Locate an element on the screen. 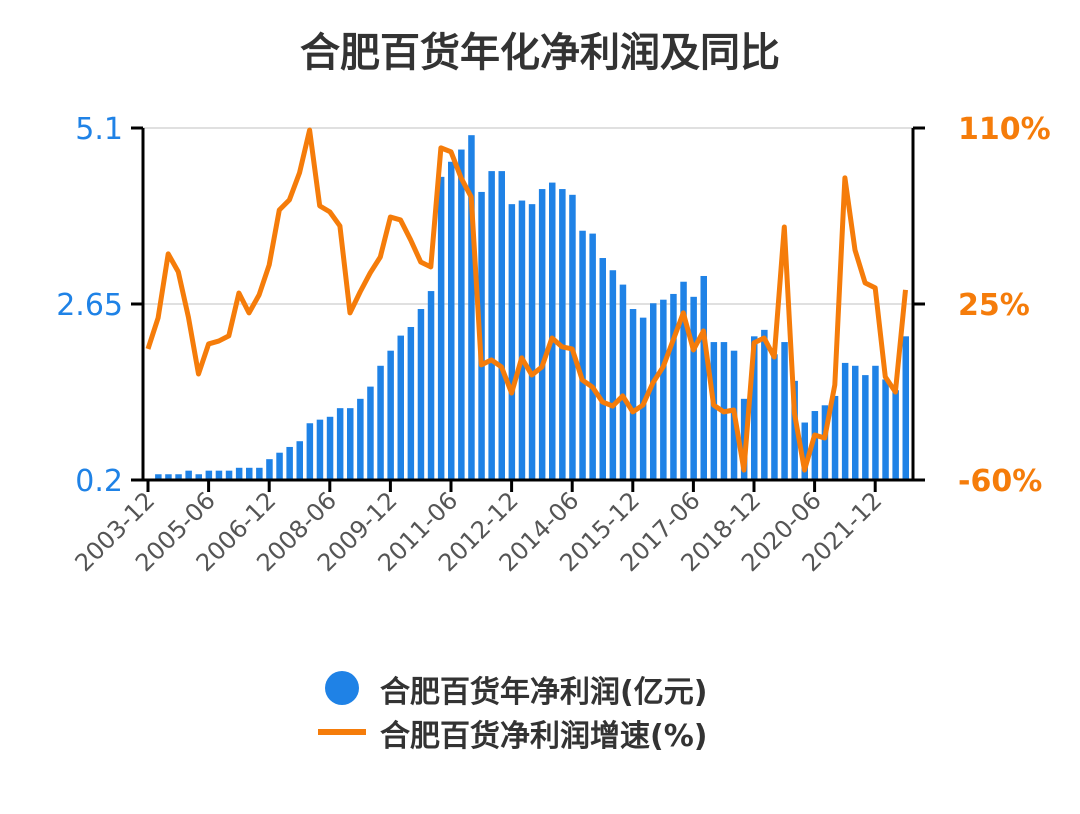 The image size is (1080, 814). legend-line-label: 合肥百货净利润增速(%) is located at coordinates (543, 736).